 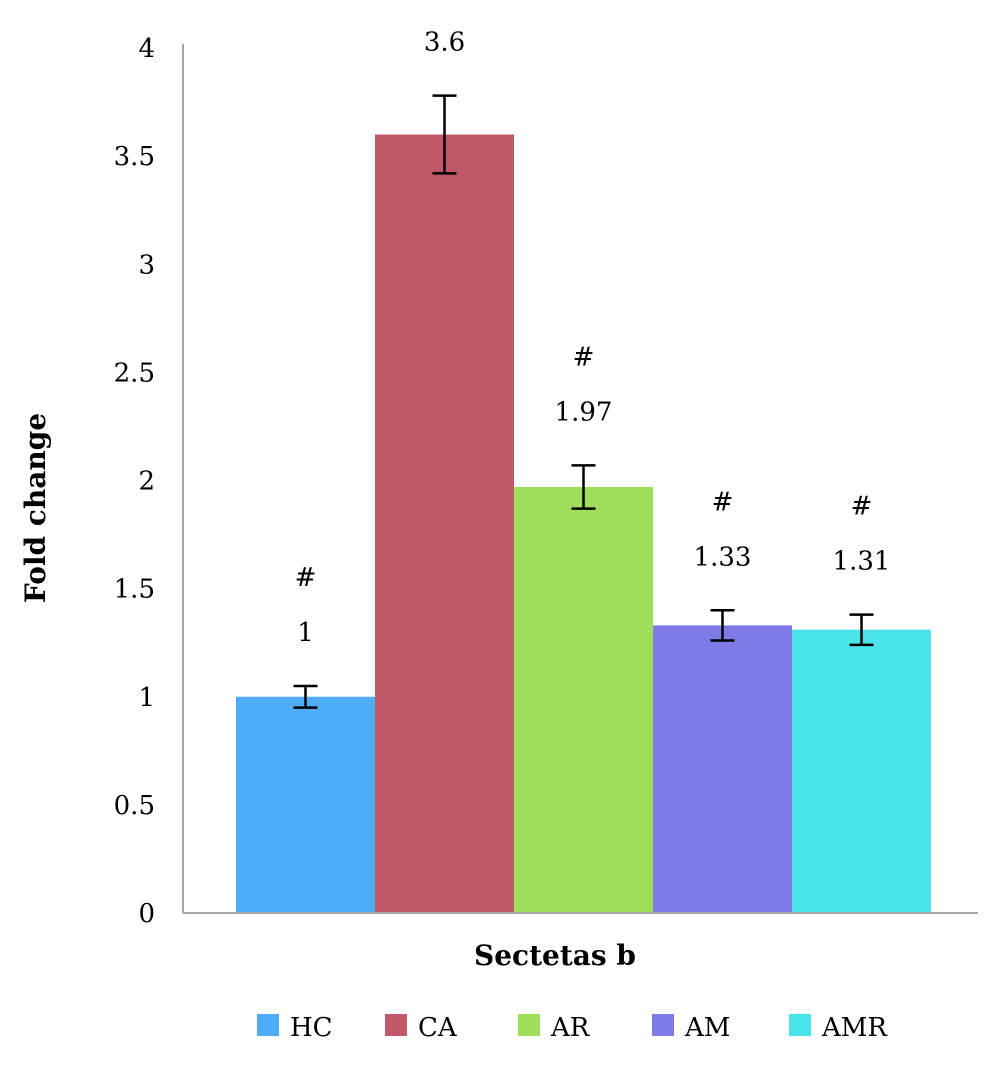 I want to click on significance-marker-hc: #, so click(x=306, y=578).